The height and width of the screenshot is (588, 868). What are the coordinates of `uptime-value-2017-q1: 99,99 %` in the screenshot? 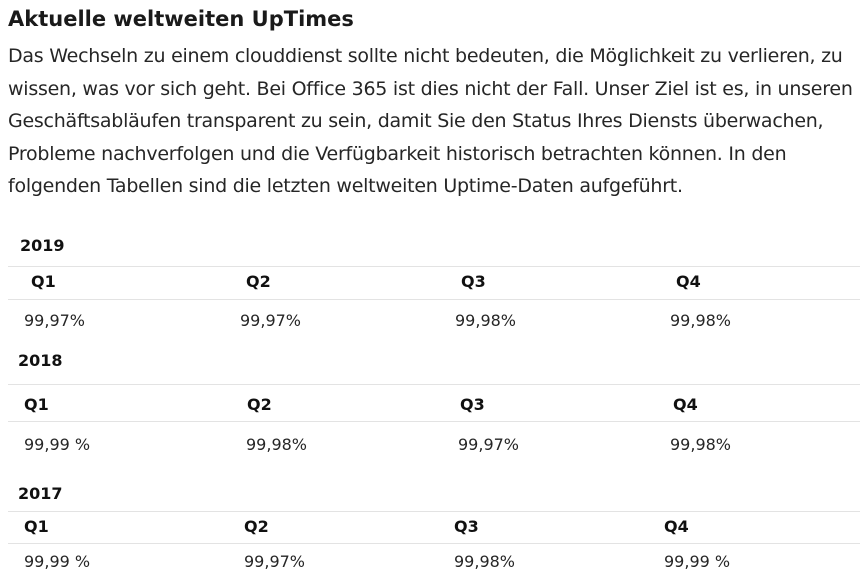 It's located at (57, 561).